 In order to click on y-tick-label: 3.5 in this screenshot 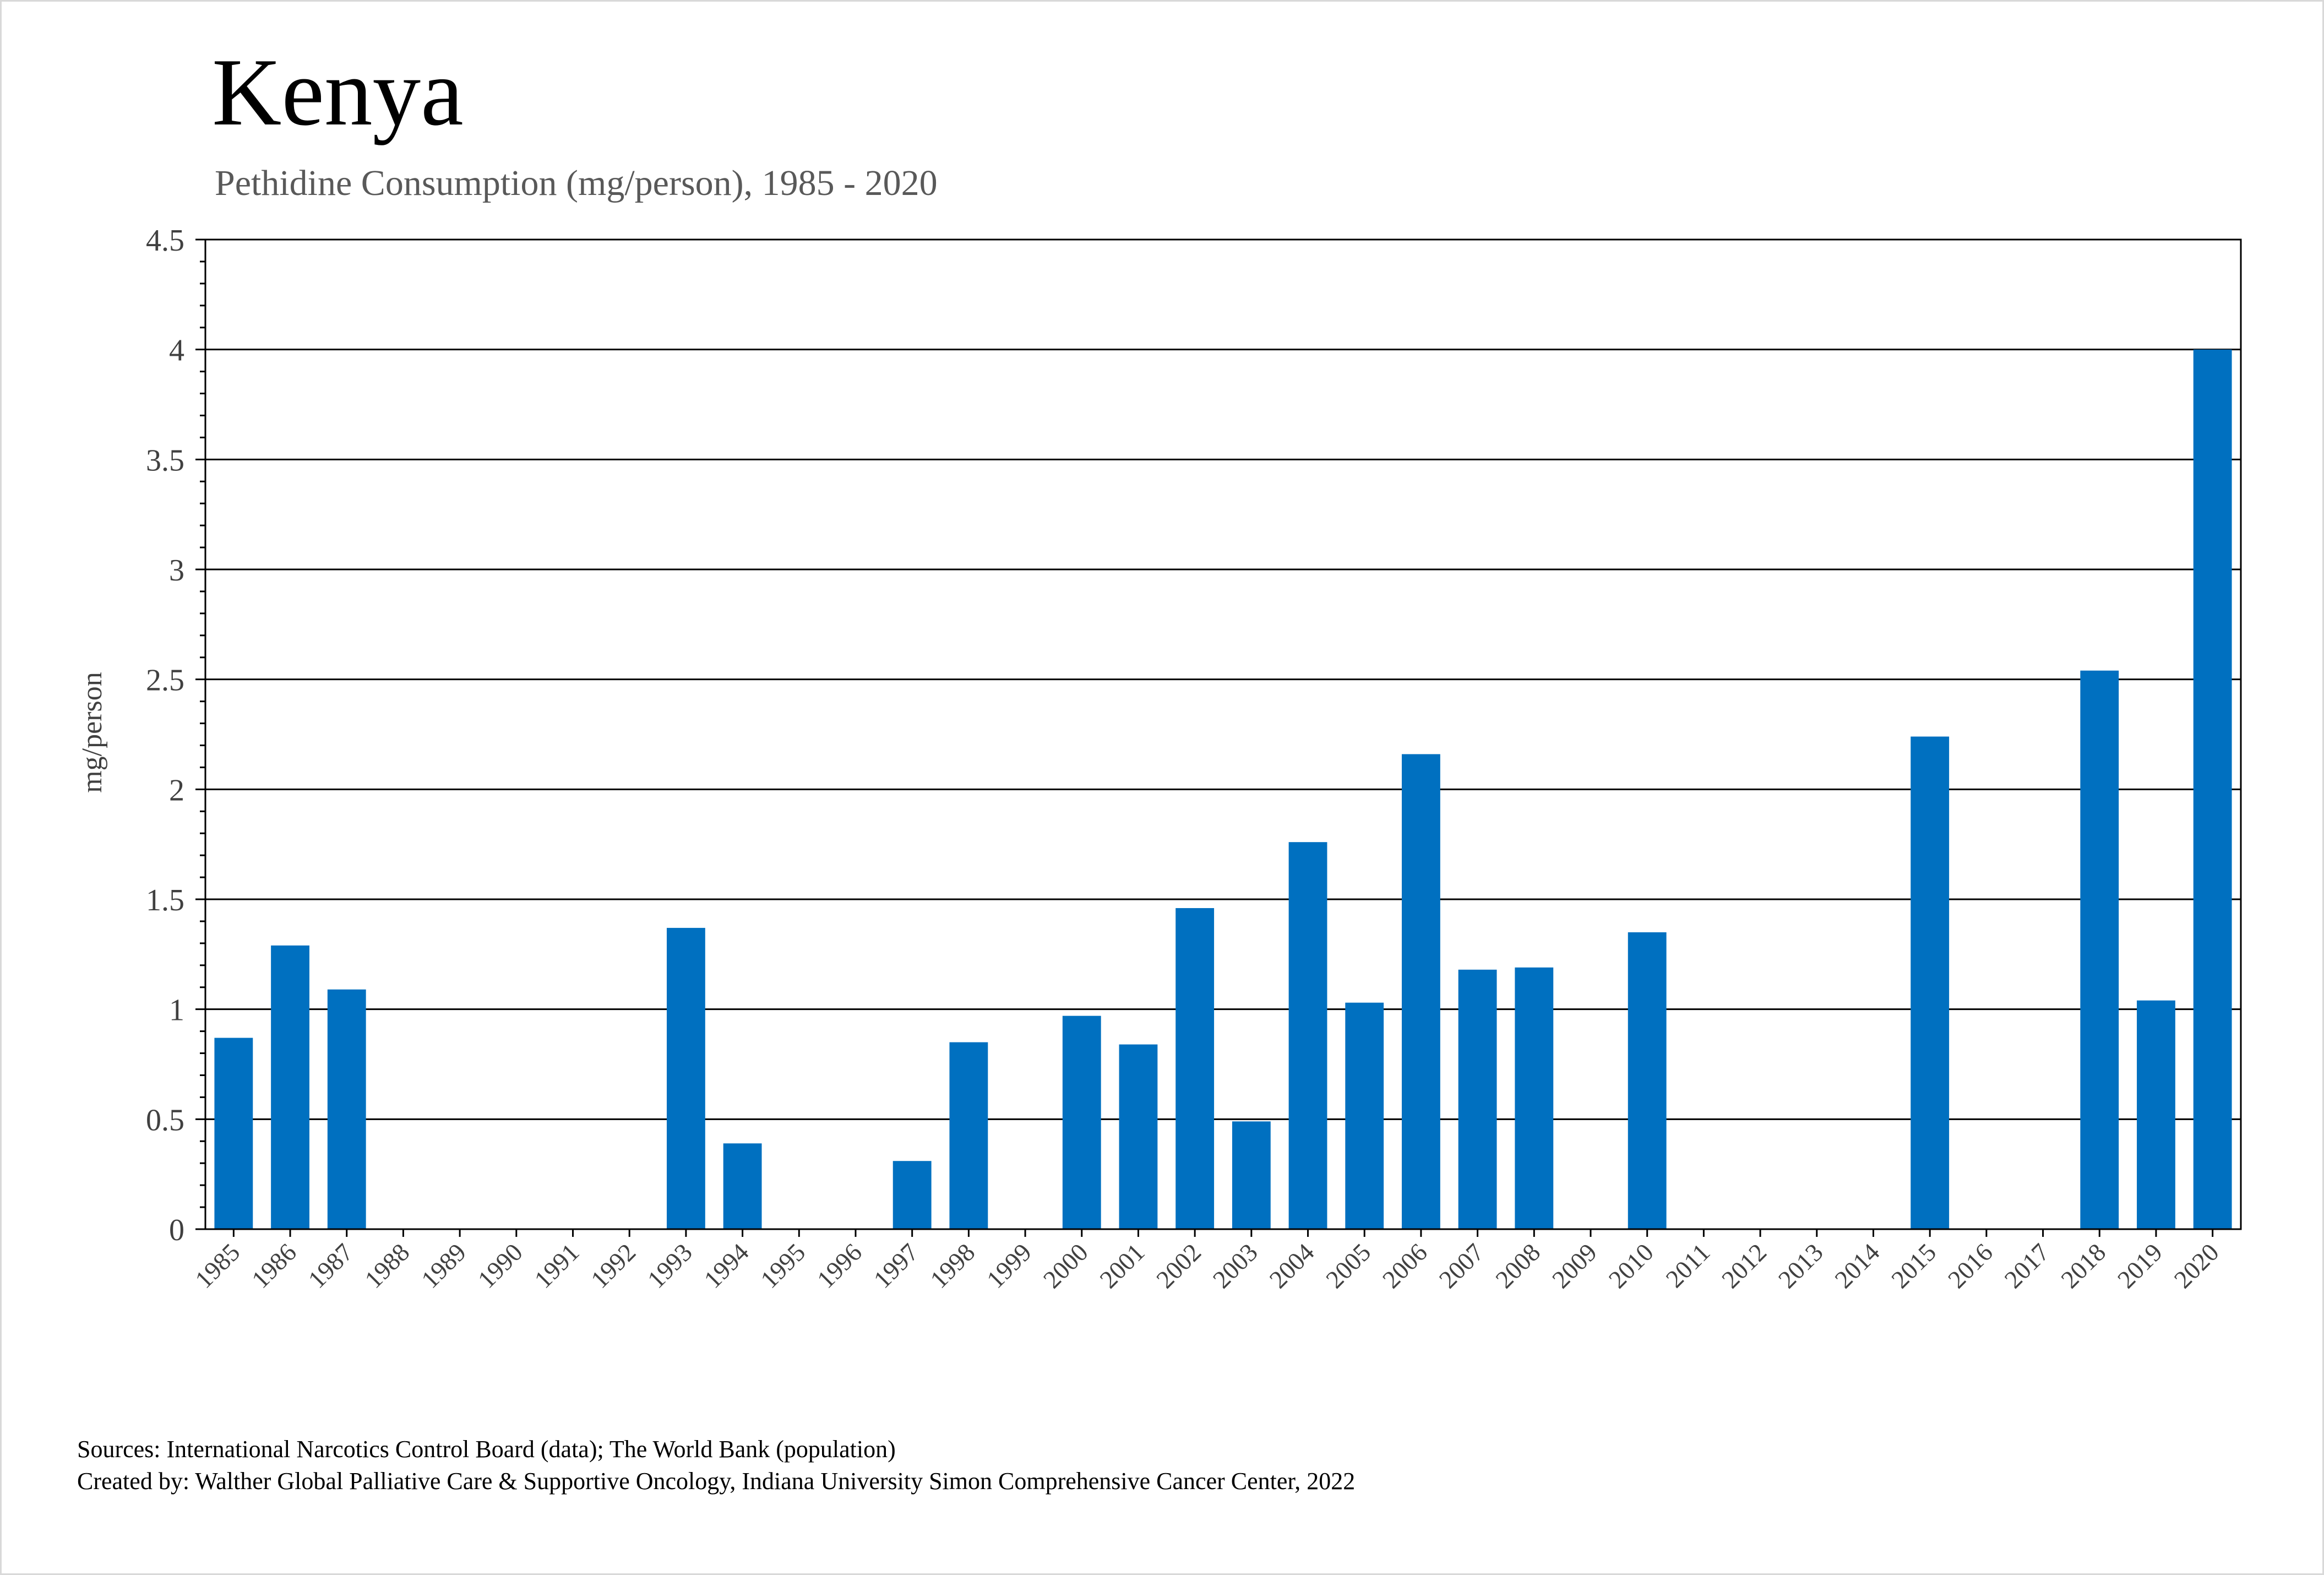, I will do `click(165, 460)`.